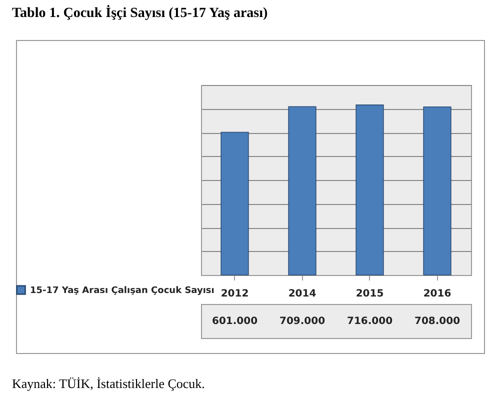  Describe the element at coordinates (122, 291) in the screenshot. I see `legend-label: 15-17 Yaş Arası Çalışan Çocuk Sayısı` at that location.